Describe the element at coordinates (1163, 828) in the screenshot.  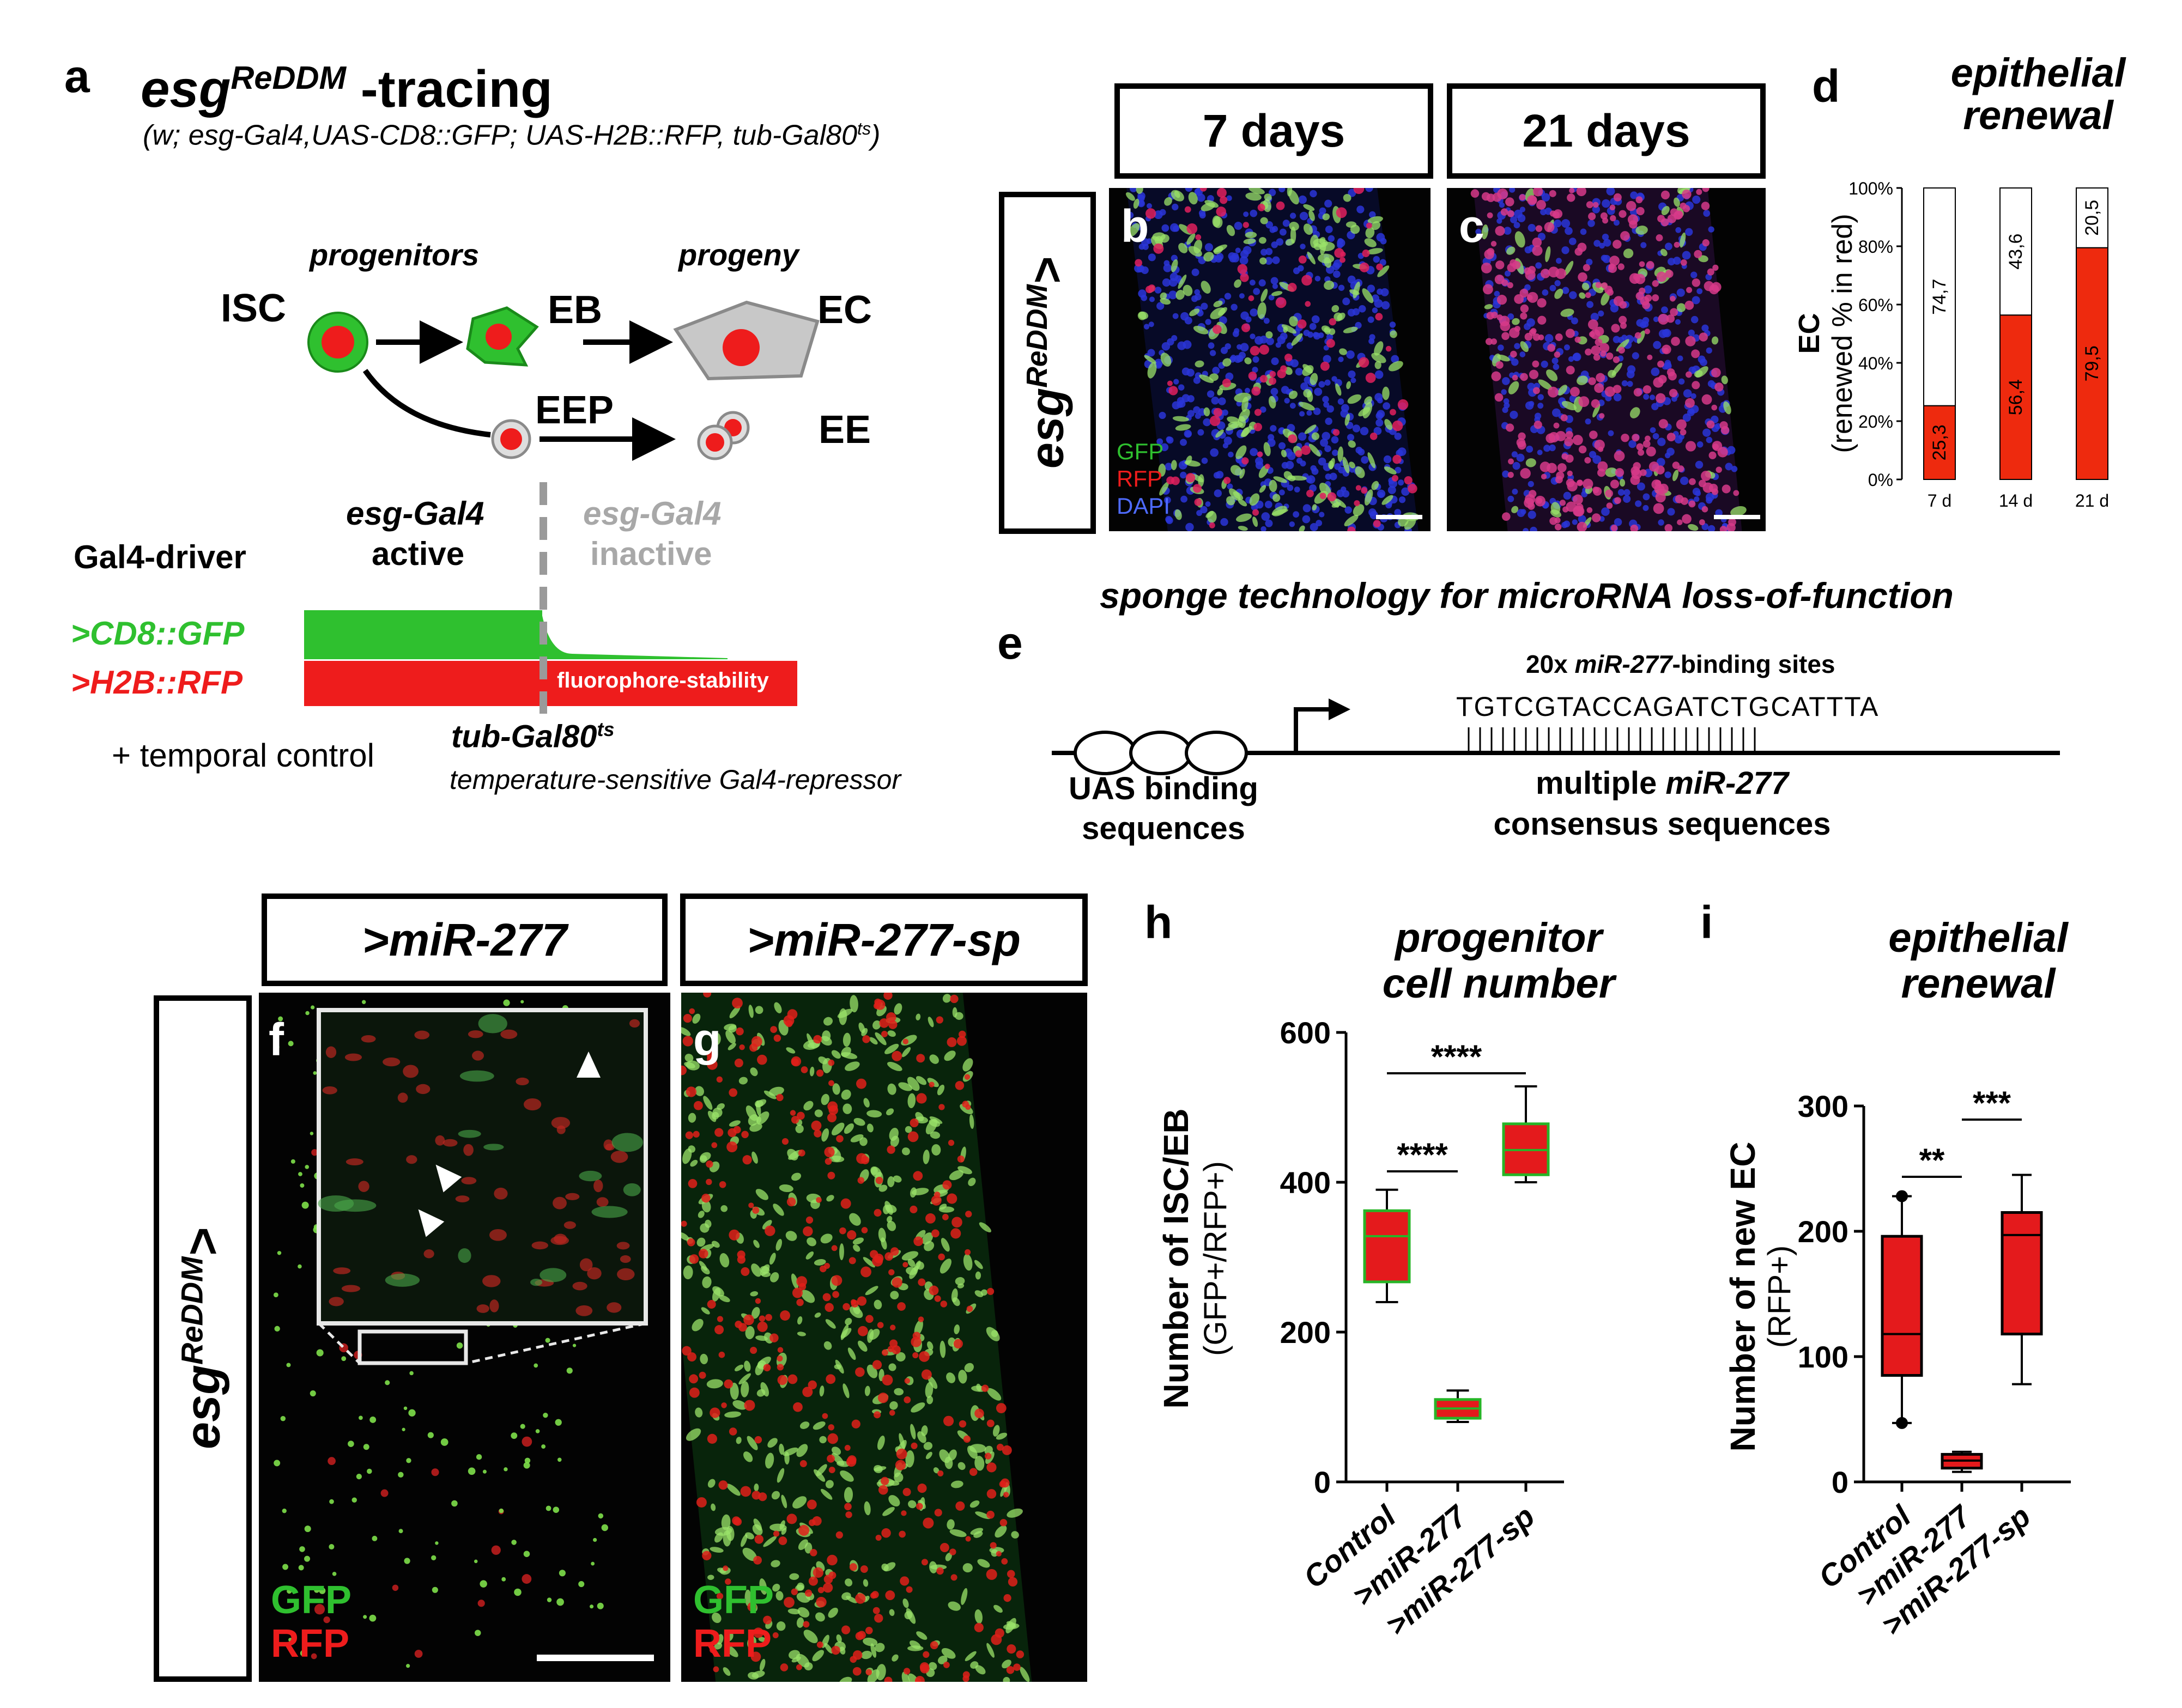
I see `uas-label-line2: sequences` at that location.